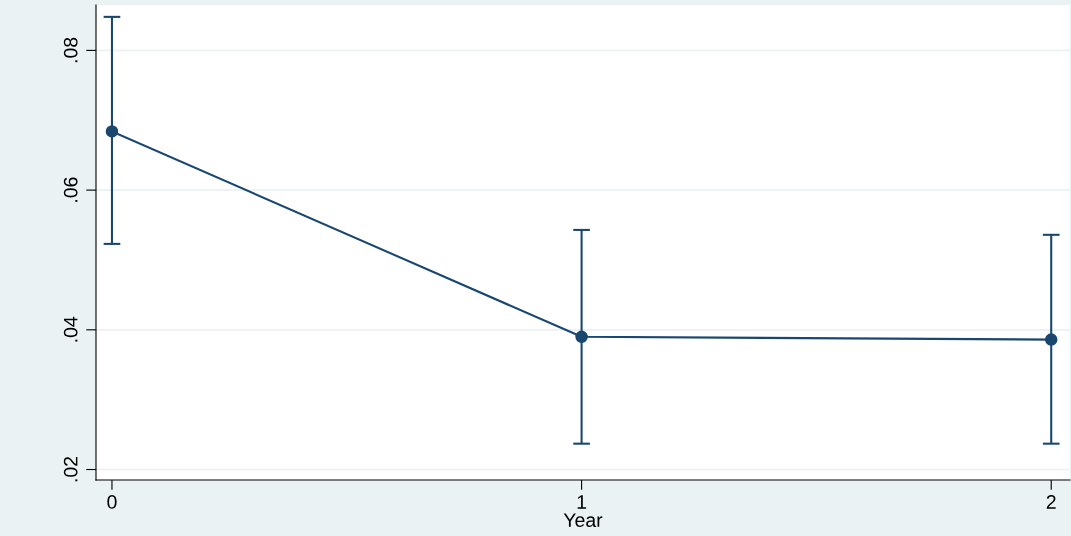 The width and height of the screenshot is (1071, 536). What do you see at coordinates (112, 502) in the screenshot?
I see `x-tick-label: 0` at bounding box center [112, 502].